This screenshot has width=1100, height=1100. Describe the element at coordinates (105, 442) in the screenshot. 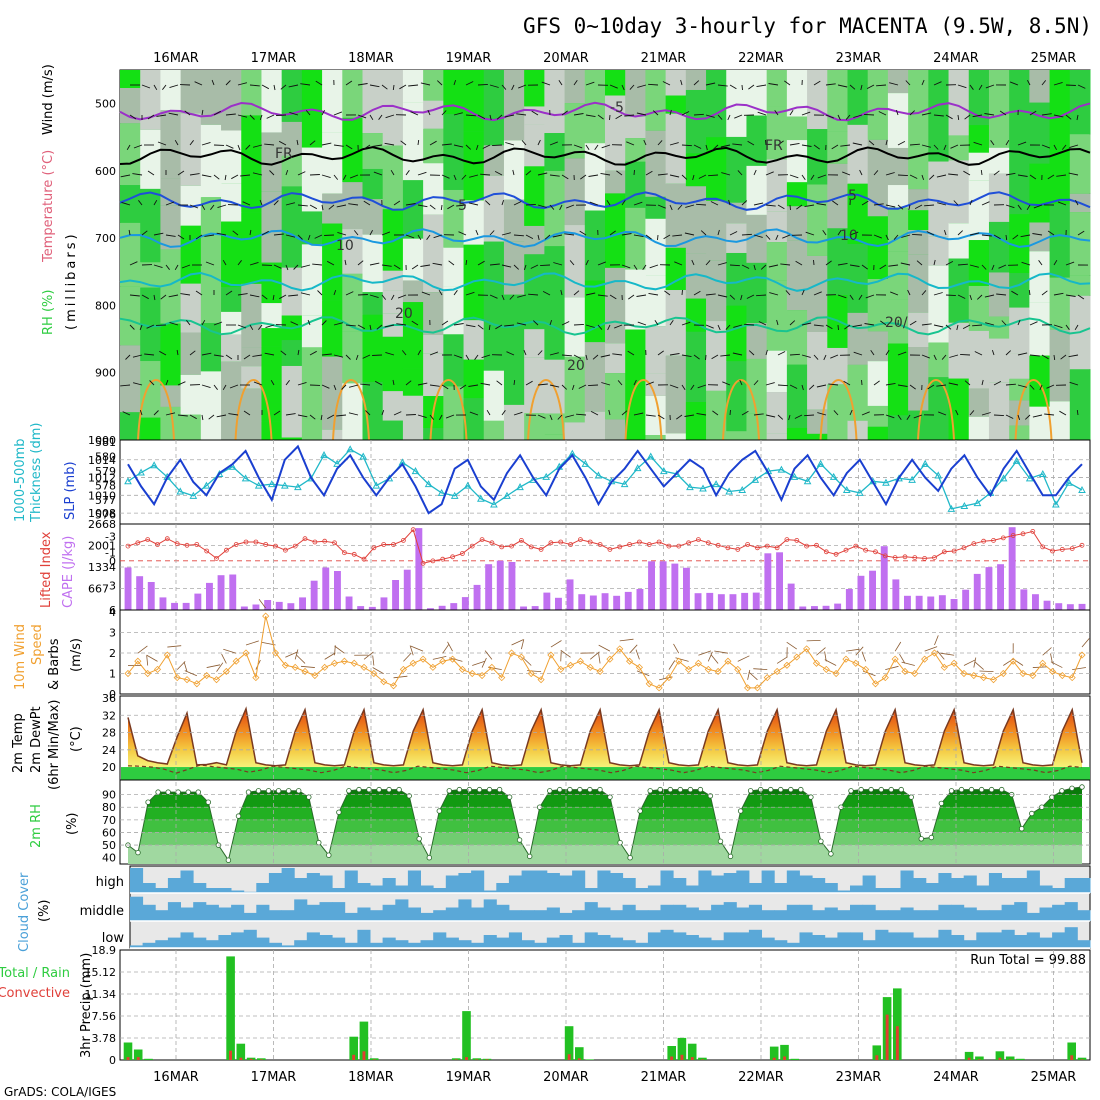

I see `thickness-tick-label: 581` at that location.